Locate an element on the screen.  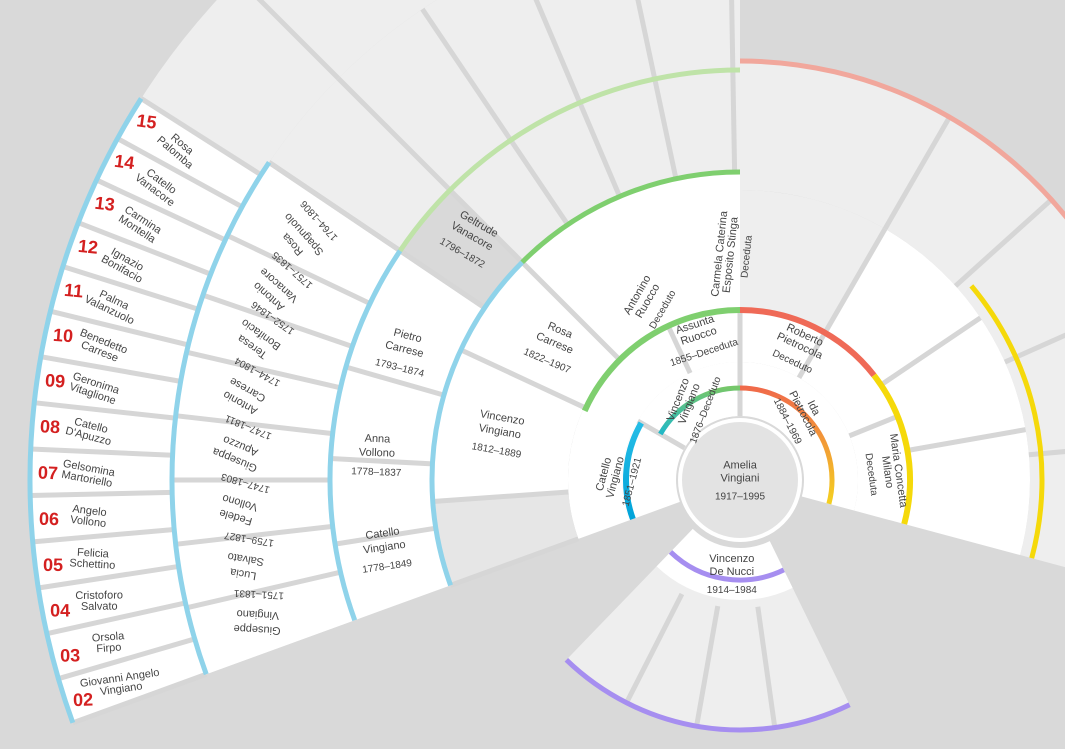
root-person-circle is located at coordinates (740, 480).